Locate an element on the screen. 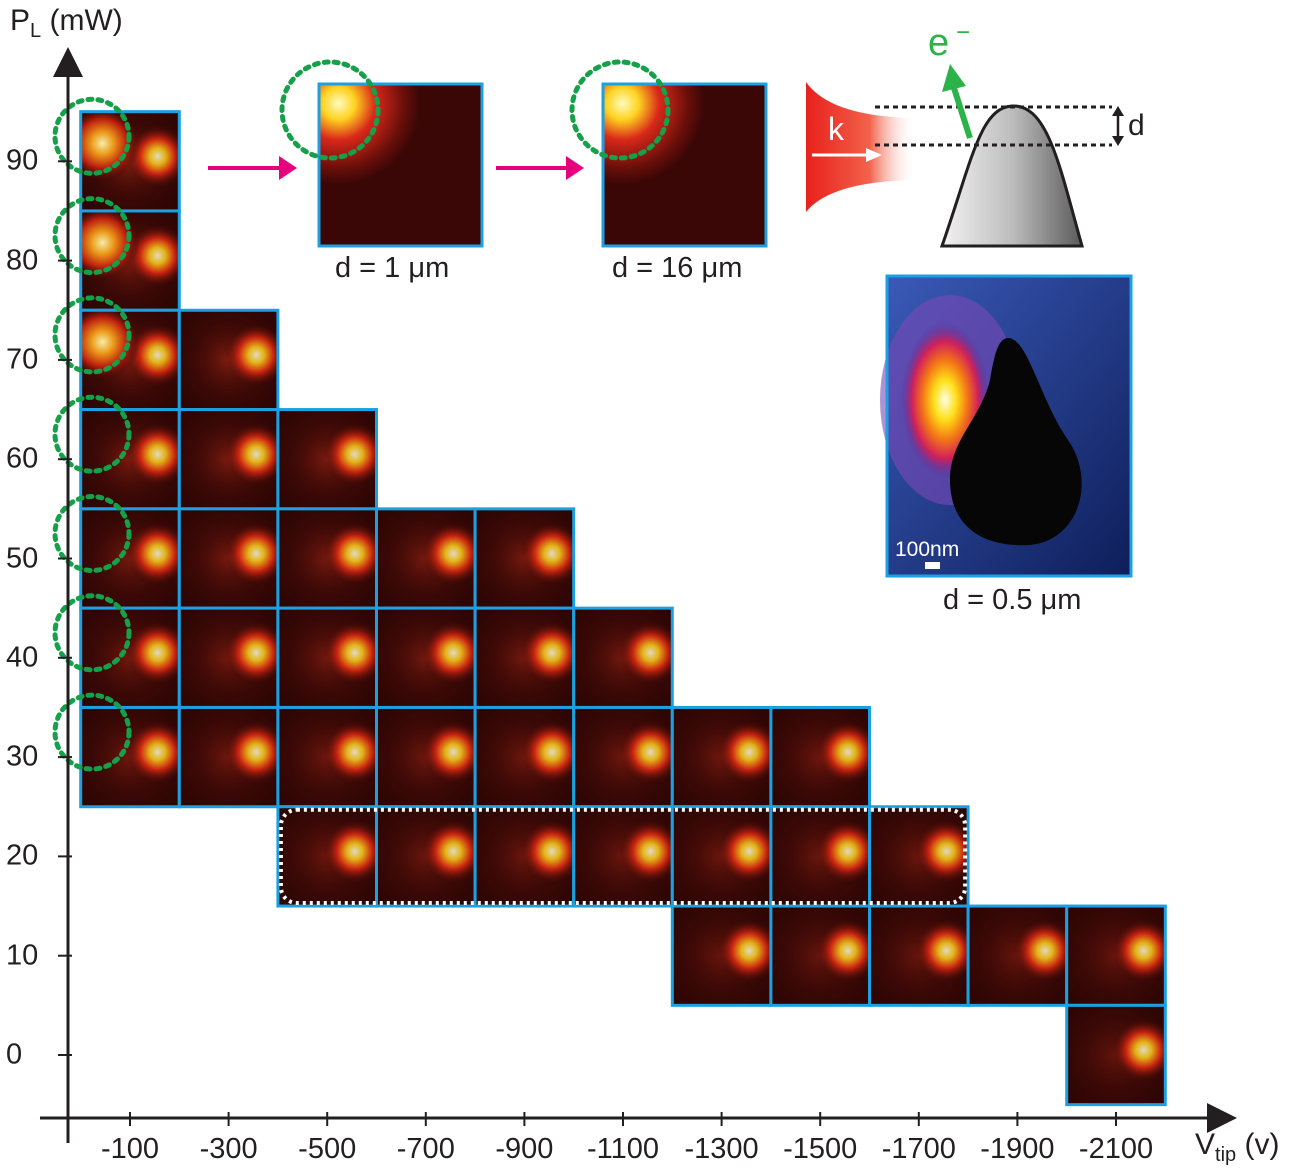 The height and width of the screenshot is (1174, 1305). simulation-frame is located at coordinates (1009, 426).